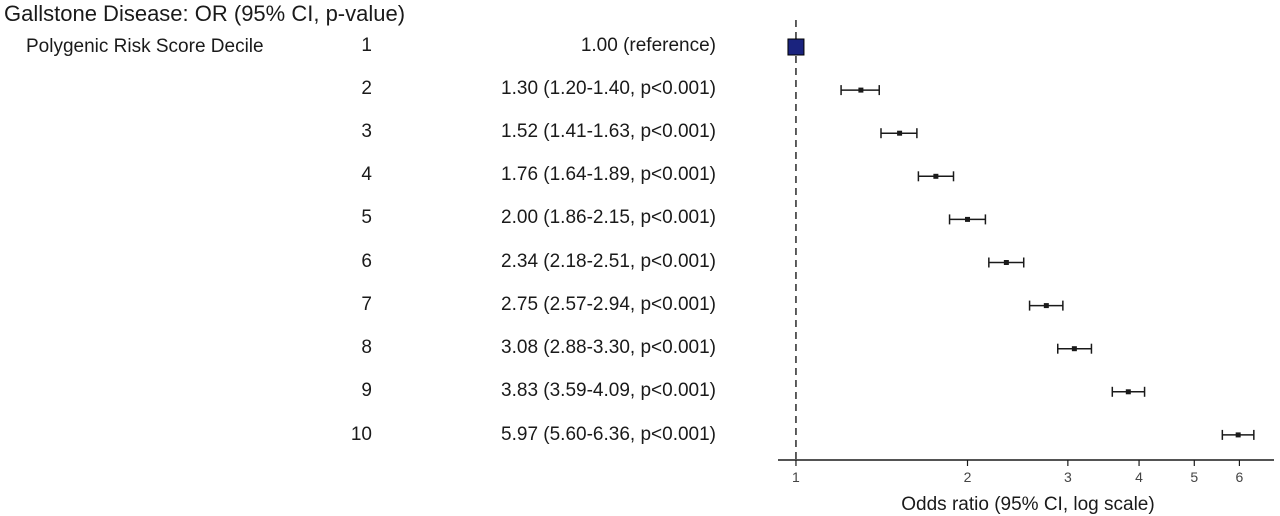  What do you see at coordinates (648, 45) in the screenshot?
I see `estimate-label: 1.00 (reference)` at bounding box center [648, 45].